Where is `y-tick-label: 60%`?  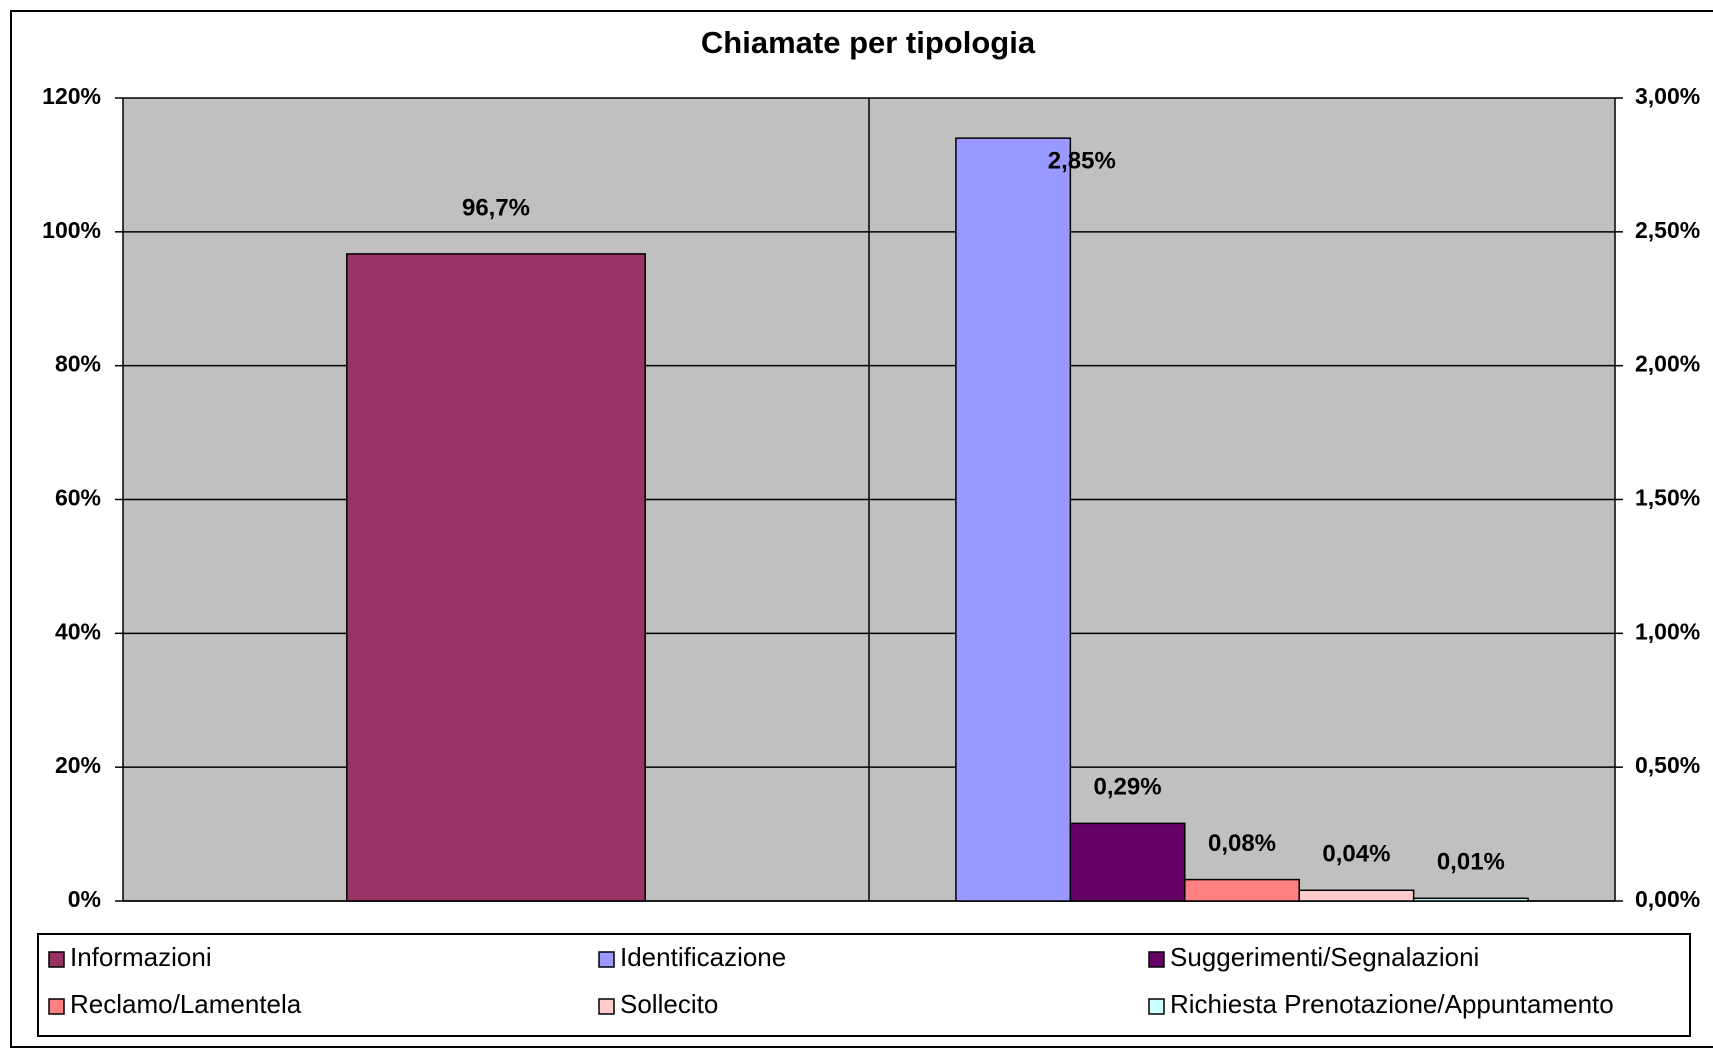
y-tick-label: 60% is located at coordinates (78, 498).